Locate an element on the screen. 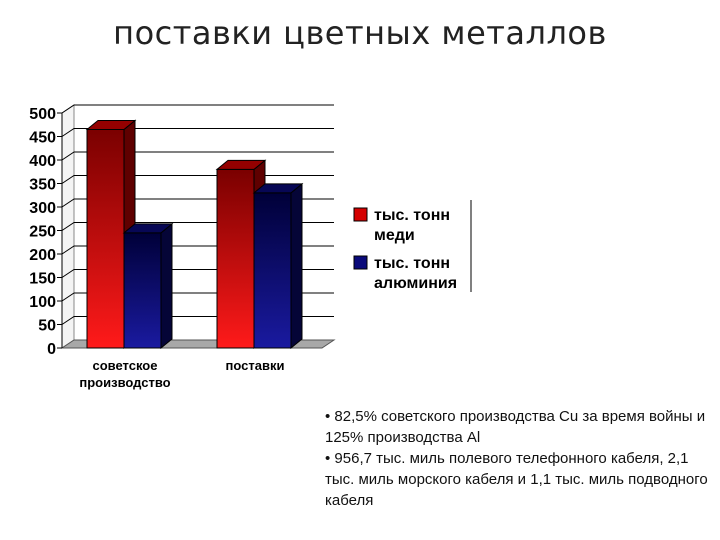  y-tick-label: 400 is located at coordinates (42, 161).